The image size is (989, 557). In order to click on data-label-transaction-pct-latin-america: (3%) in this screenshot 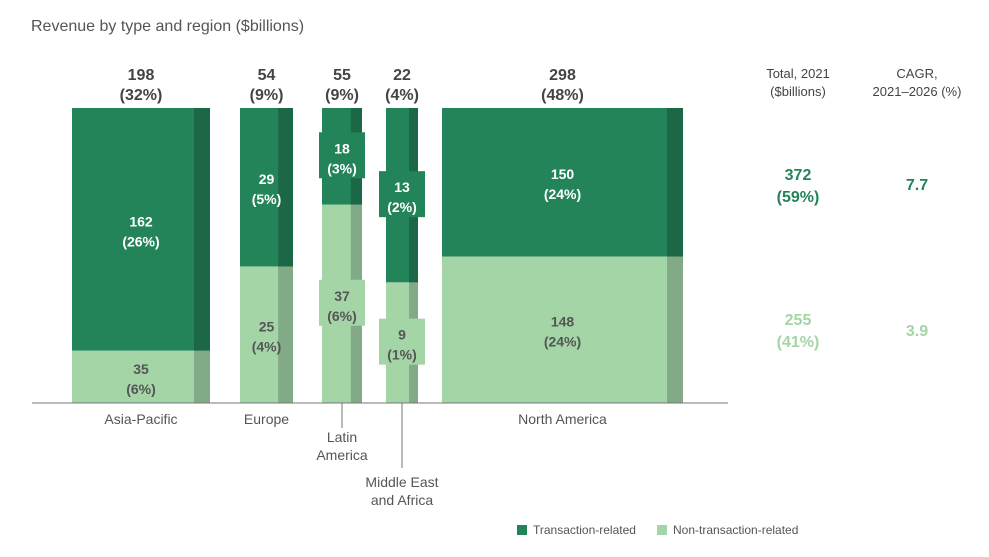, I will do `click(342, 168)`.